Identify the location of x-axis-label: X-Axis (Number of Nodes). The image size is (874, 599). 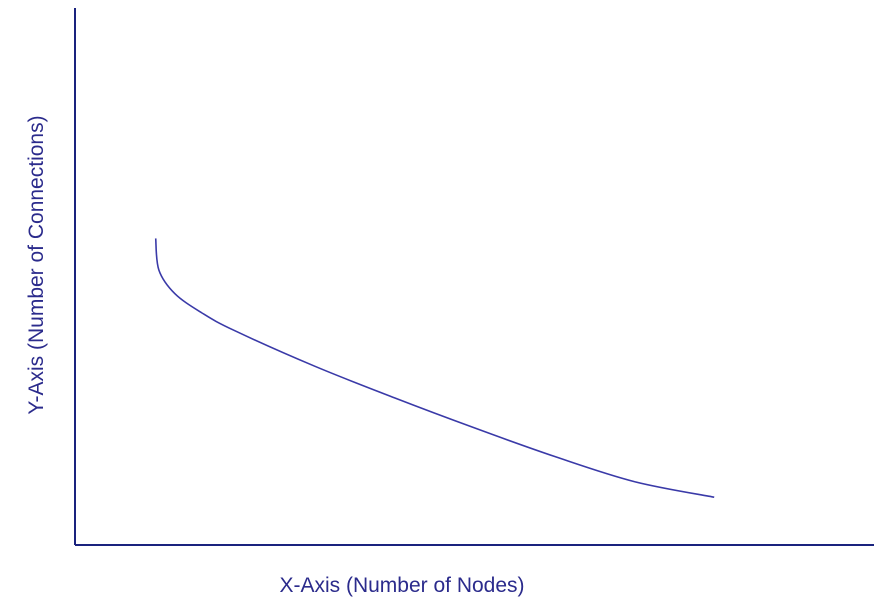
(401, 585).